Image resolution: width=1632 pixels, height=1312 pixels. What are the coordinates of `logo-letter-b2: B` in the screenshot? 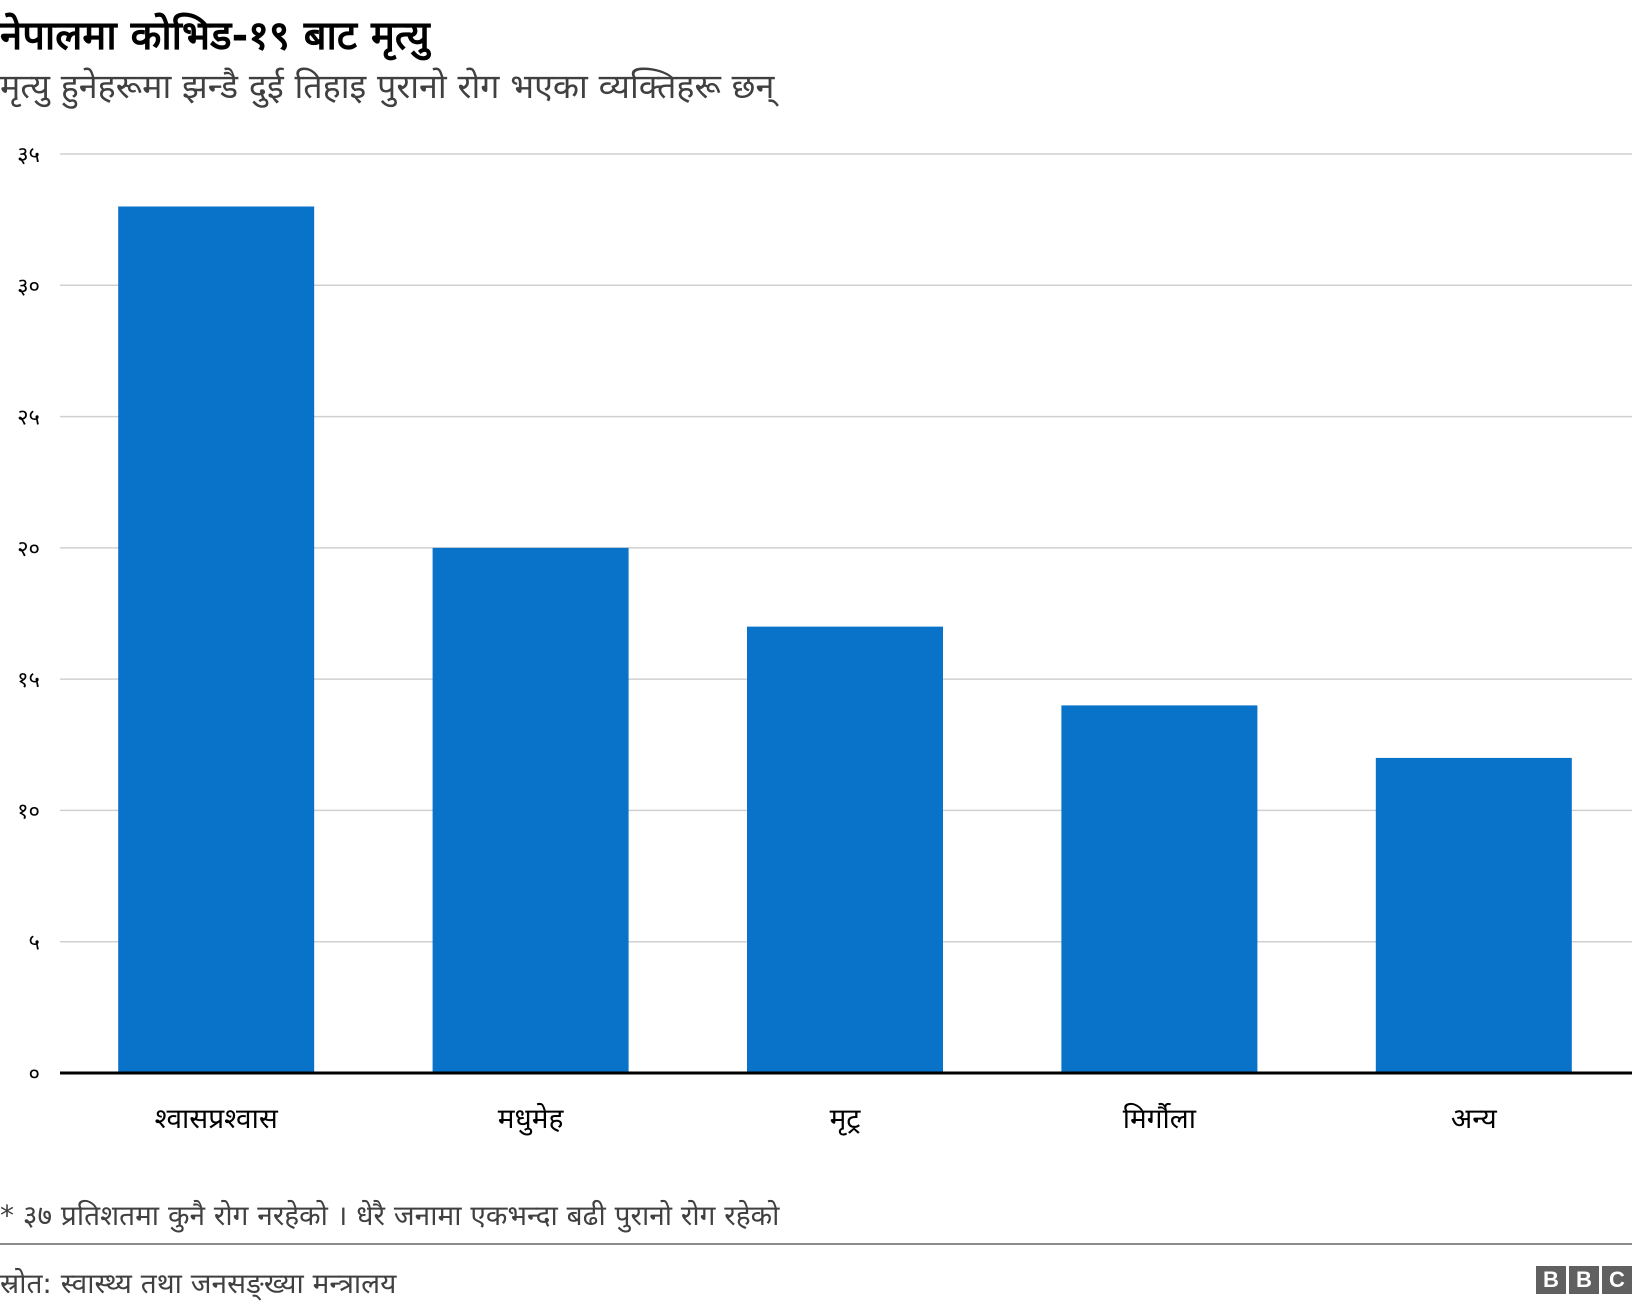 It's located at (1584, 1280).